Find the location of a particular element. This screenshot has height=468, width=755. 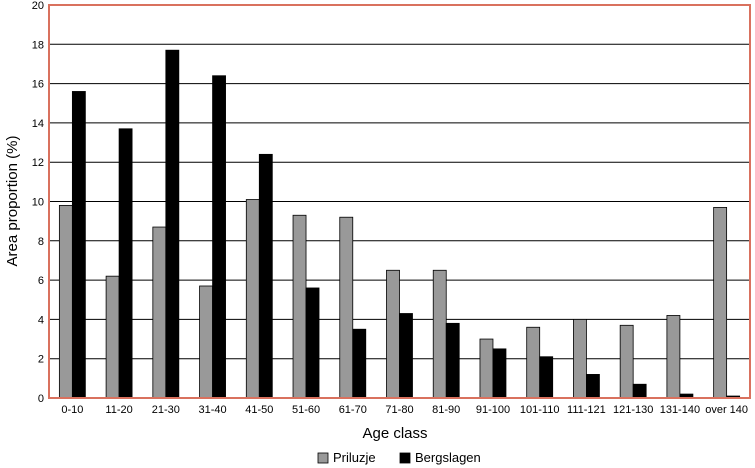

y-tick-label: 8 is located at coordinates (41, 242).